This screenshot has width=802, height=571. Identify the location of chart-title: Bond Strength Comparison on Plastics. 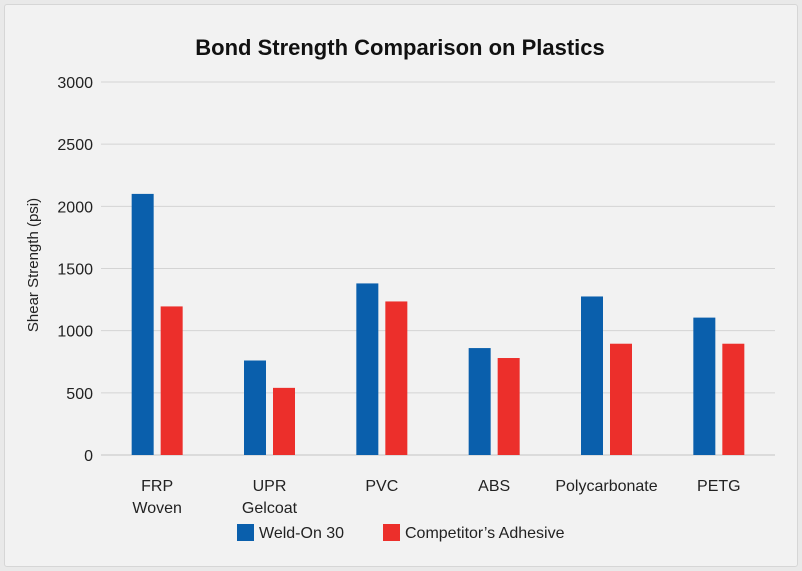
(399, 47).